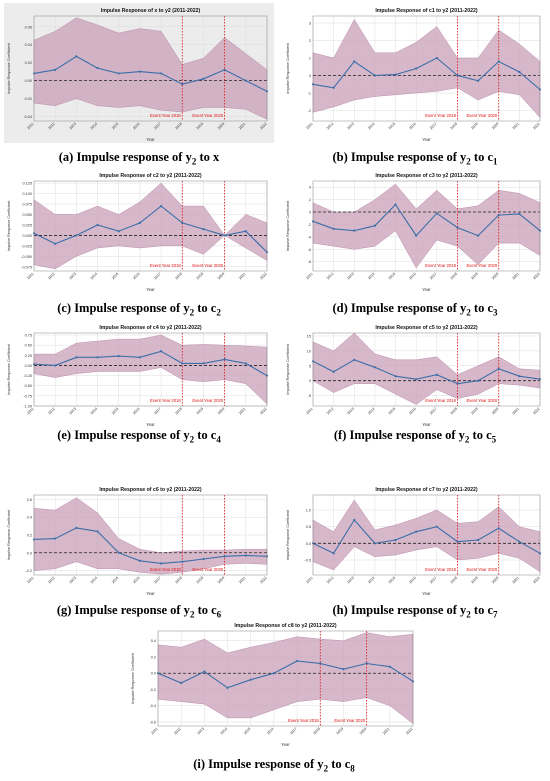 This screenshot has width=550, height=781. Describe the element at coordinates (139, 611) in the screenshot. I see `caption-g: (g) Impulse response of y2 to c6` at that location.